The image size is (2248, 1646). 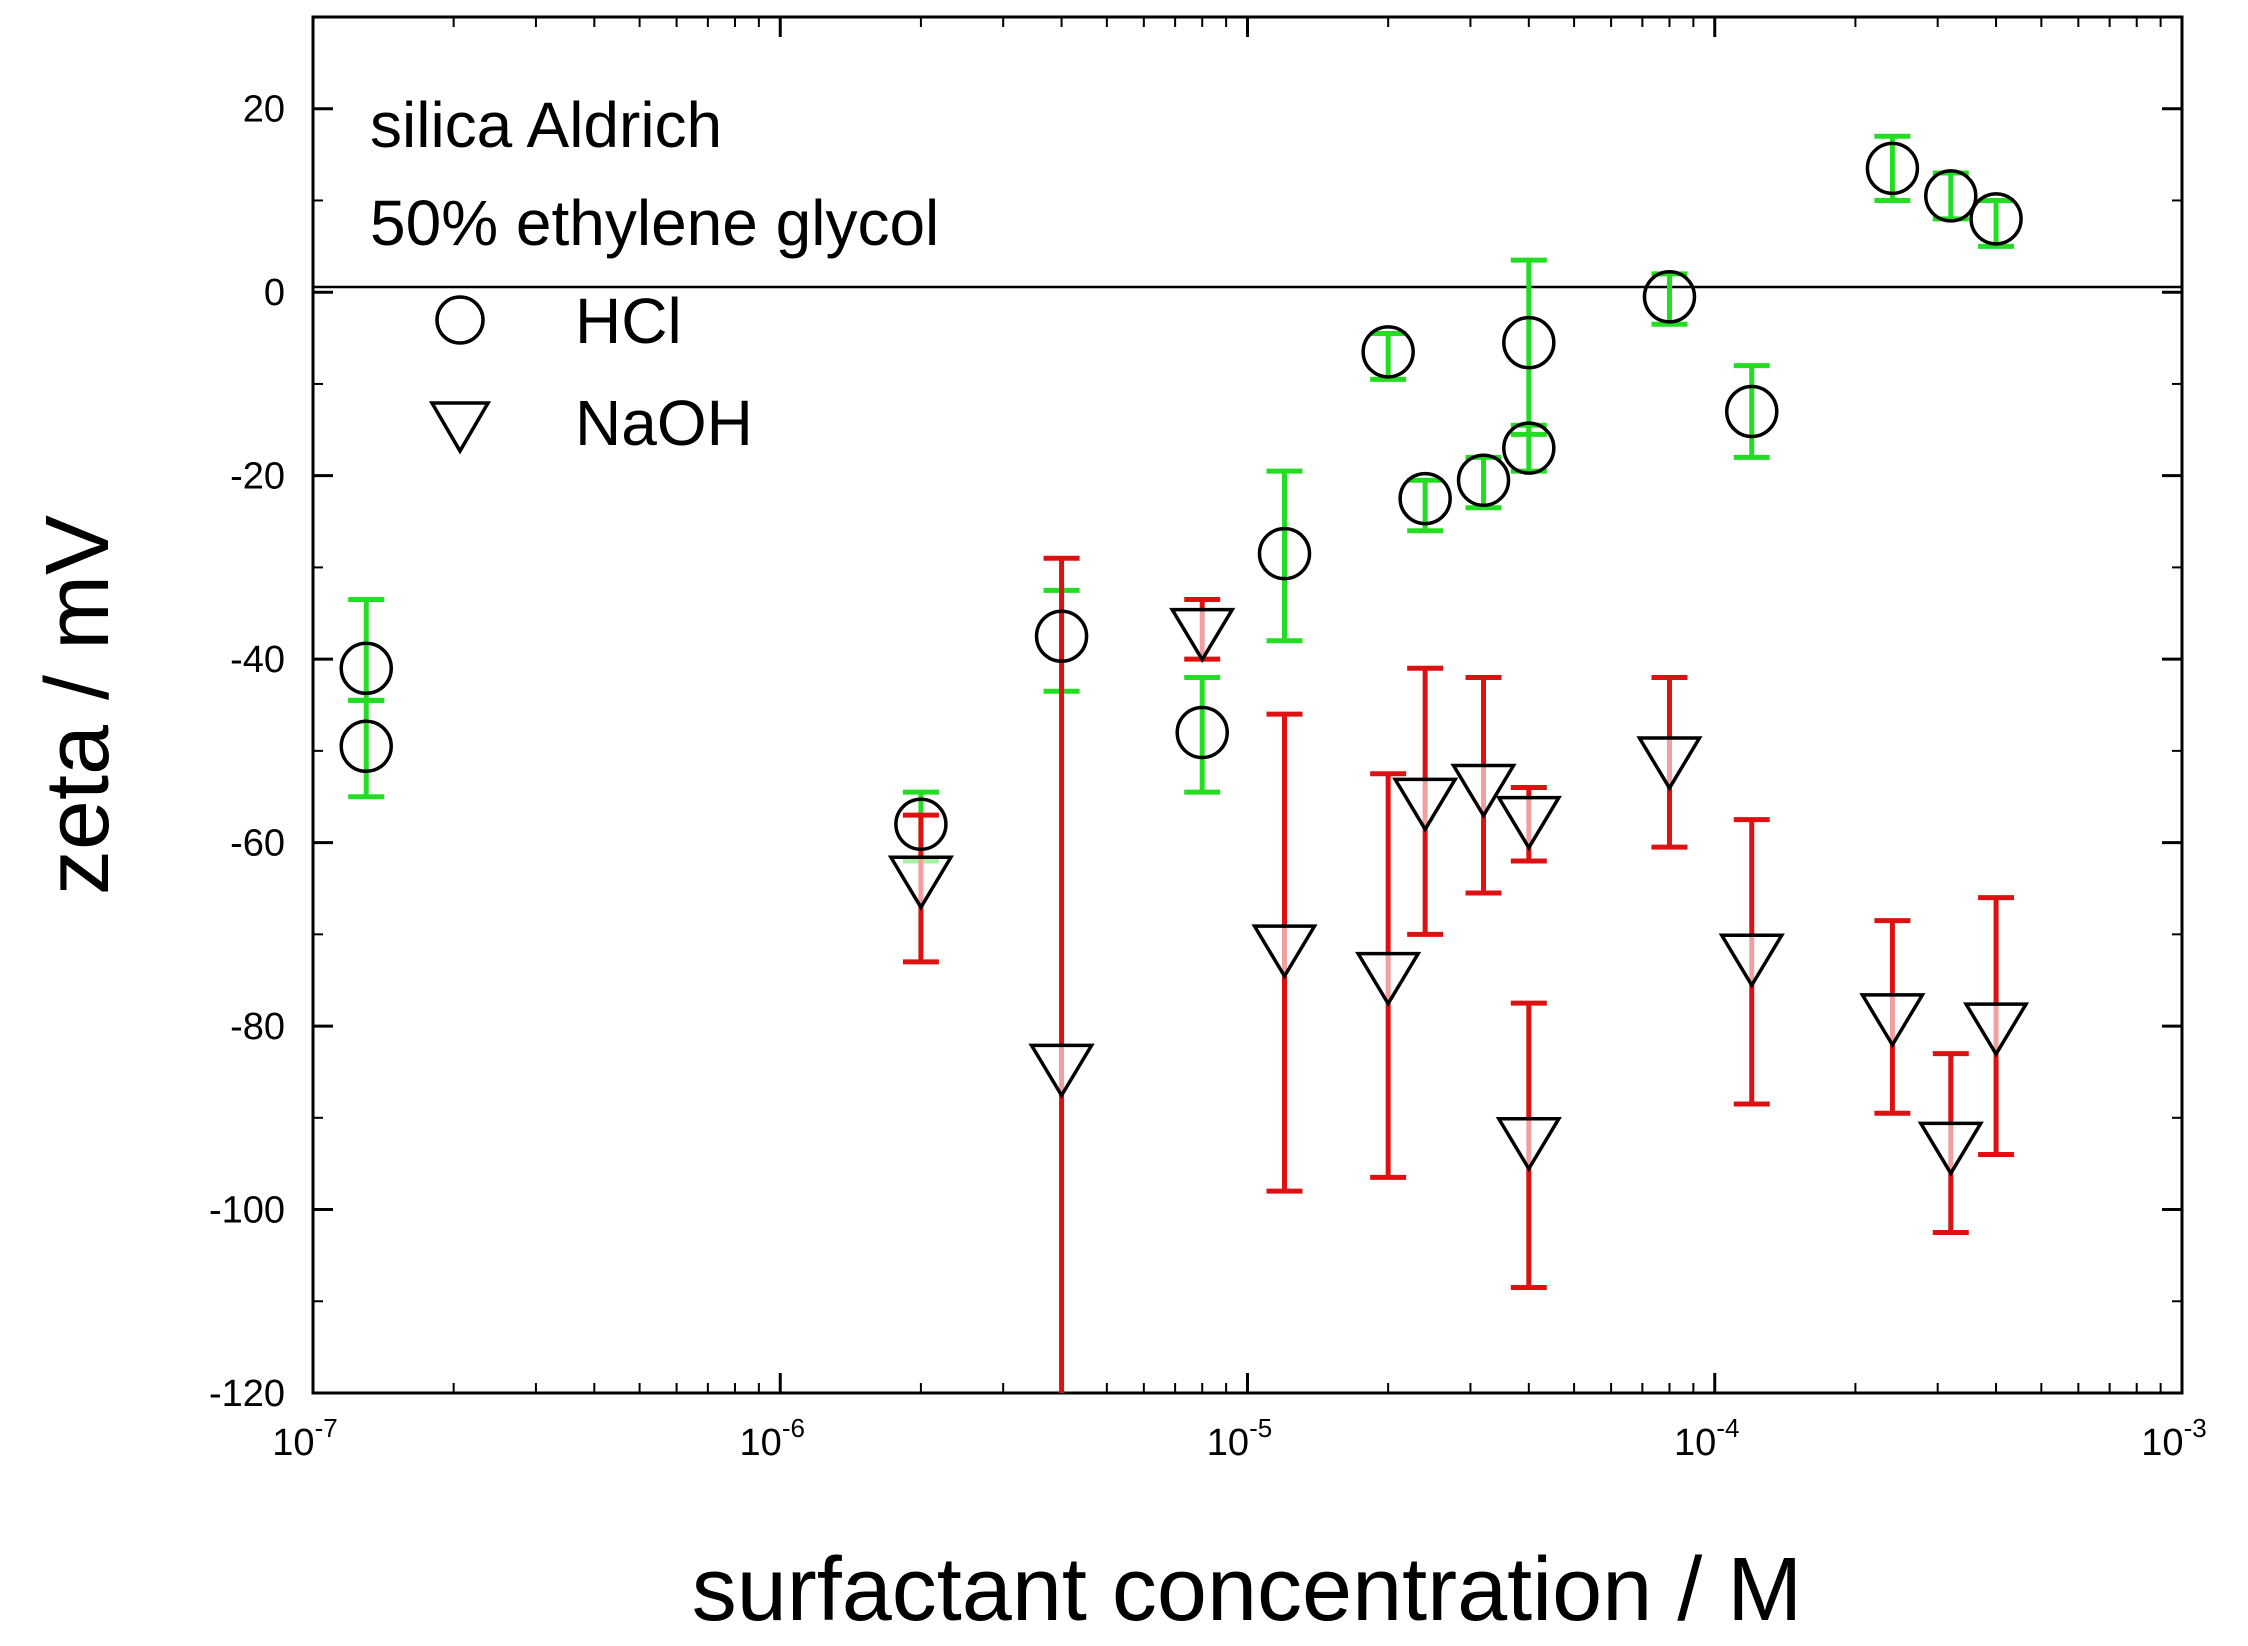 I want to click on y-tick-label: -100, so click(x=247, y=1211).